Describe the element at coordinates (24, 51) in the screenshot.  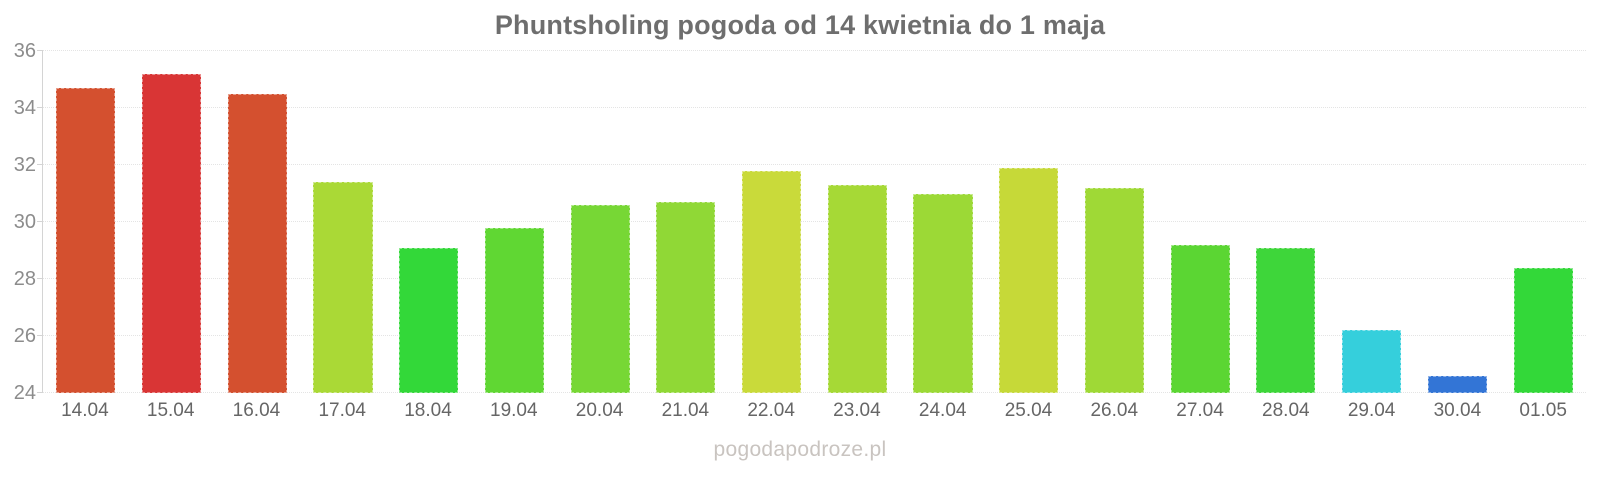
I see `y-tick-label: 36` at that location.